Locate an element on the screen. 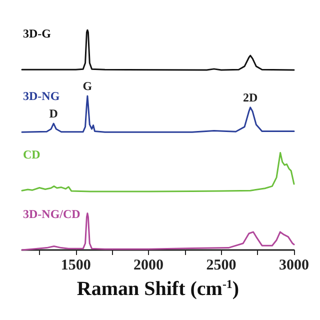  annotation: G is located at coordinates (87, 86).